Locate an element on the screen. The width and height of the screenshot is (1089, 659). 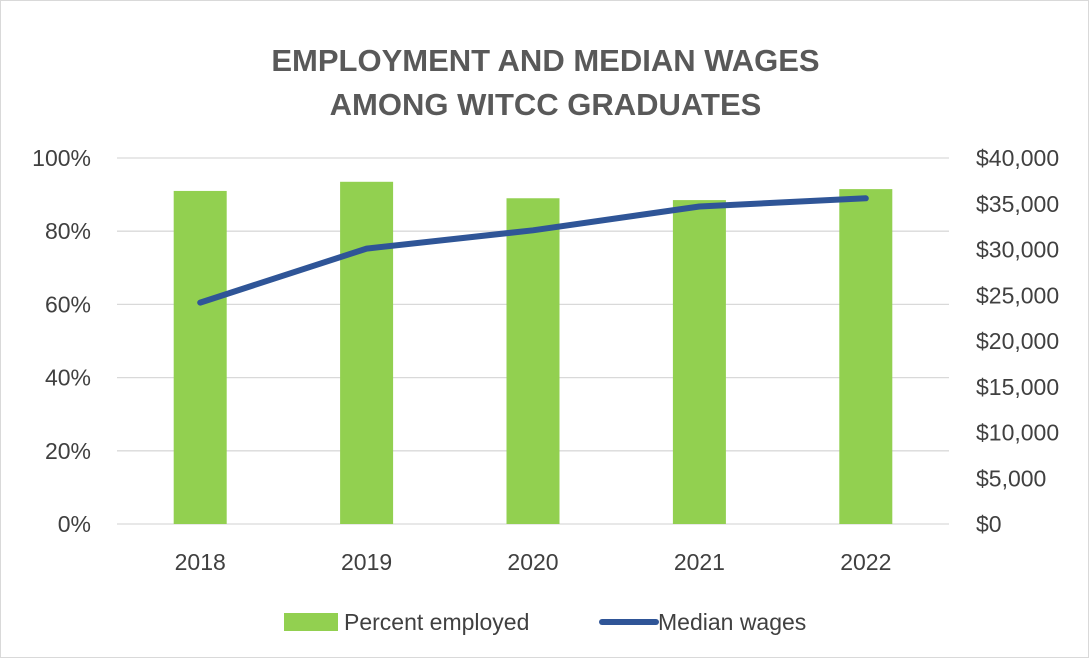
bar-2021 is located at coordinates (699, 362).